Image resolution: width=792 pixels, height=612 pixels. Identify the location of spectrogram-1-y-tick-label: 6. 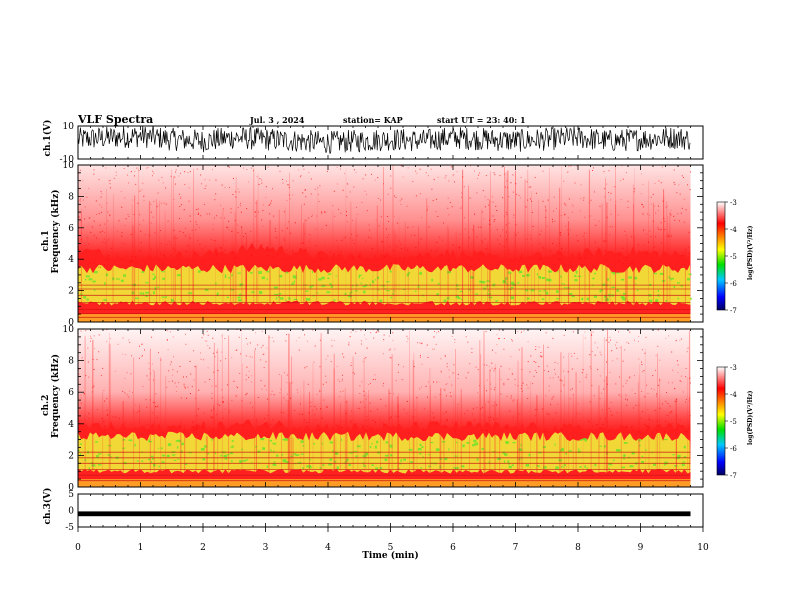
(71, 229).